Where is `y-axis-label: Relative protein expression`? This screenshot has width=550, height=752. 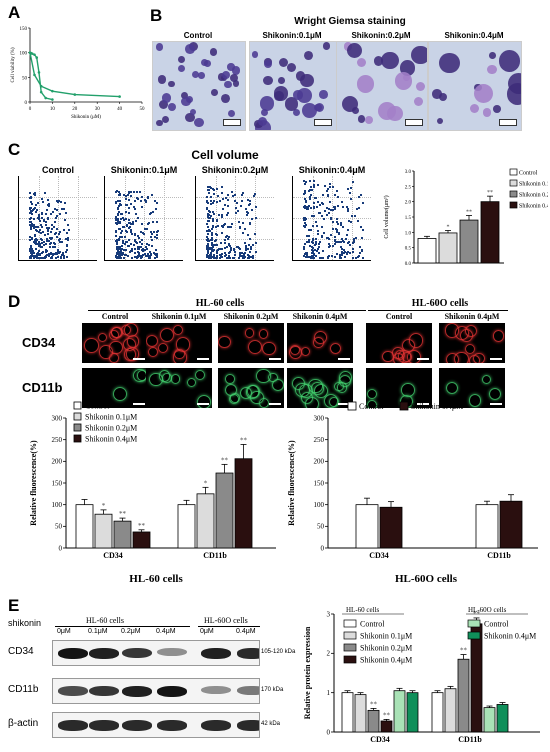
y-axis-label: Relative protein expression is located at coordinates (307, 672).